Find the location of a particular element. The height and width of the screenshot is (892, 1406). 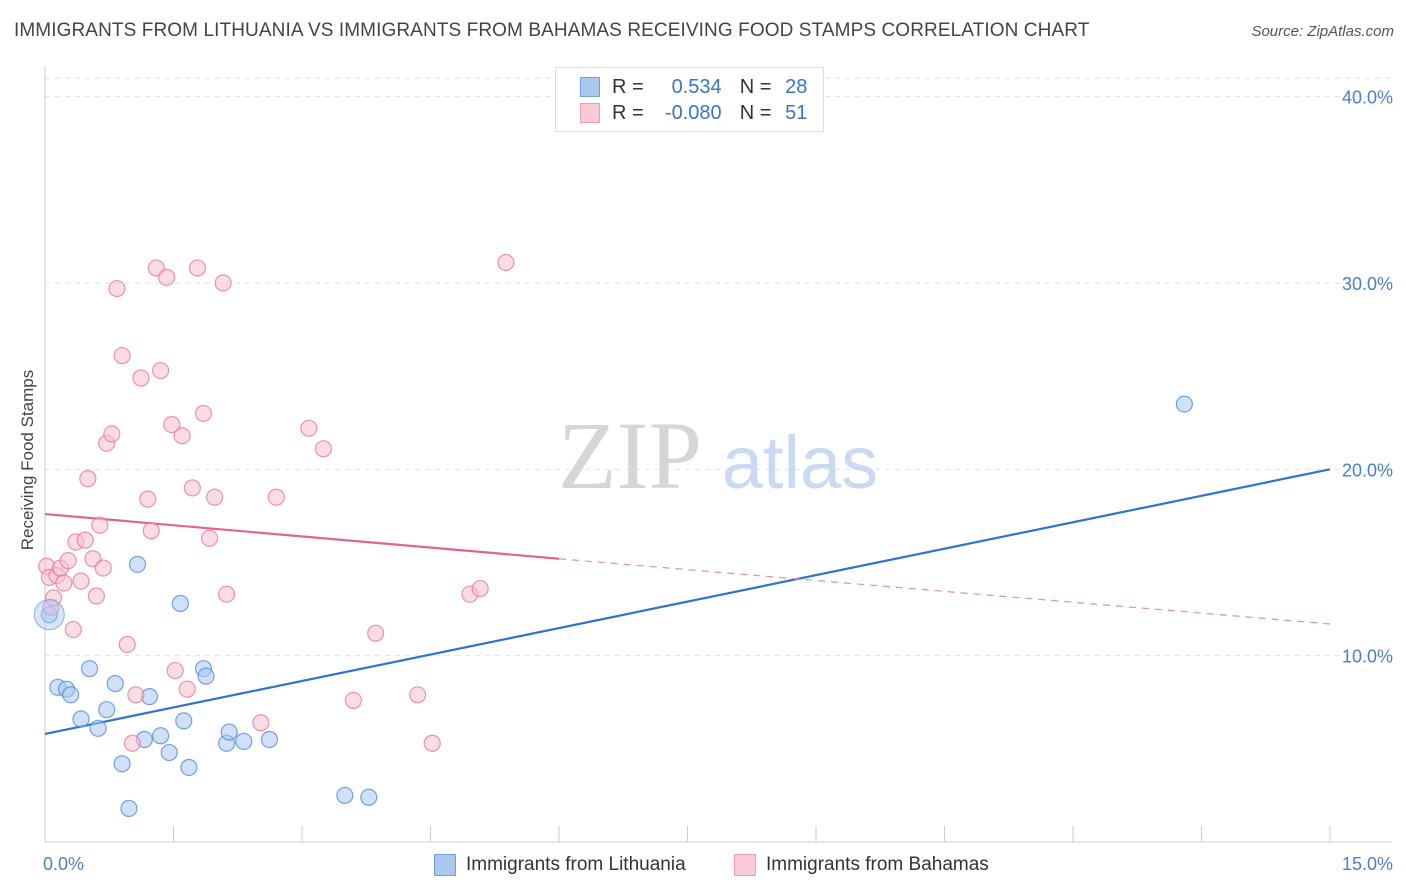

y-tick-label: 10.0% is located at coordinates (1367, 657).